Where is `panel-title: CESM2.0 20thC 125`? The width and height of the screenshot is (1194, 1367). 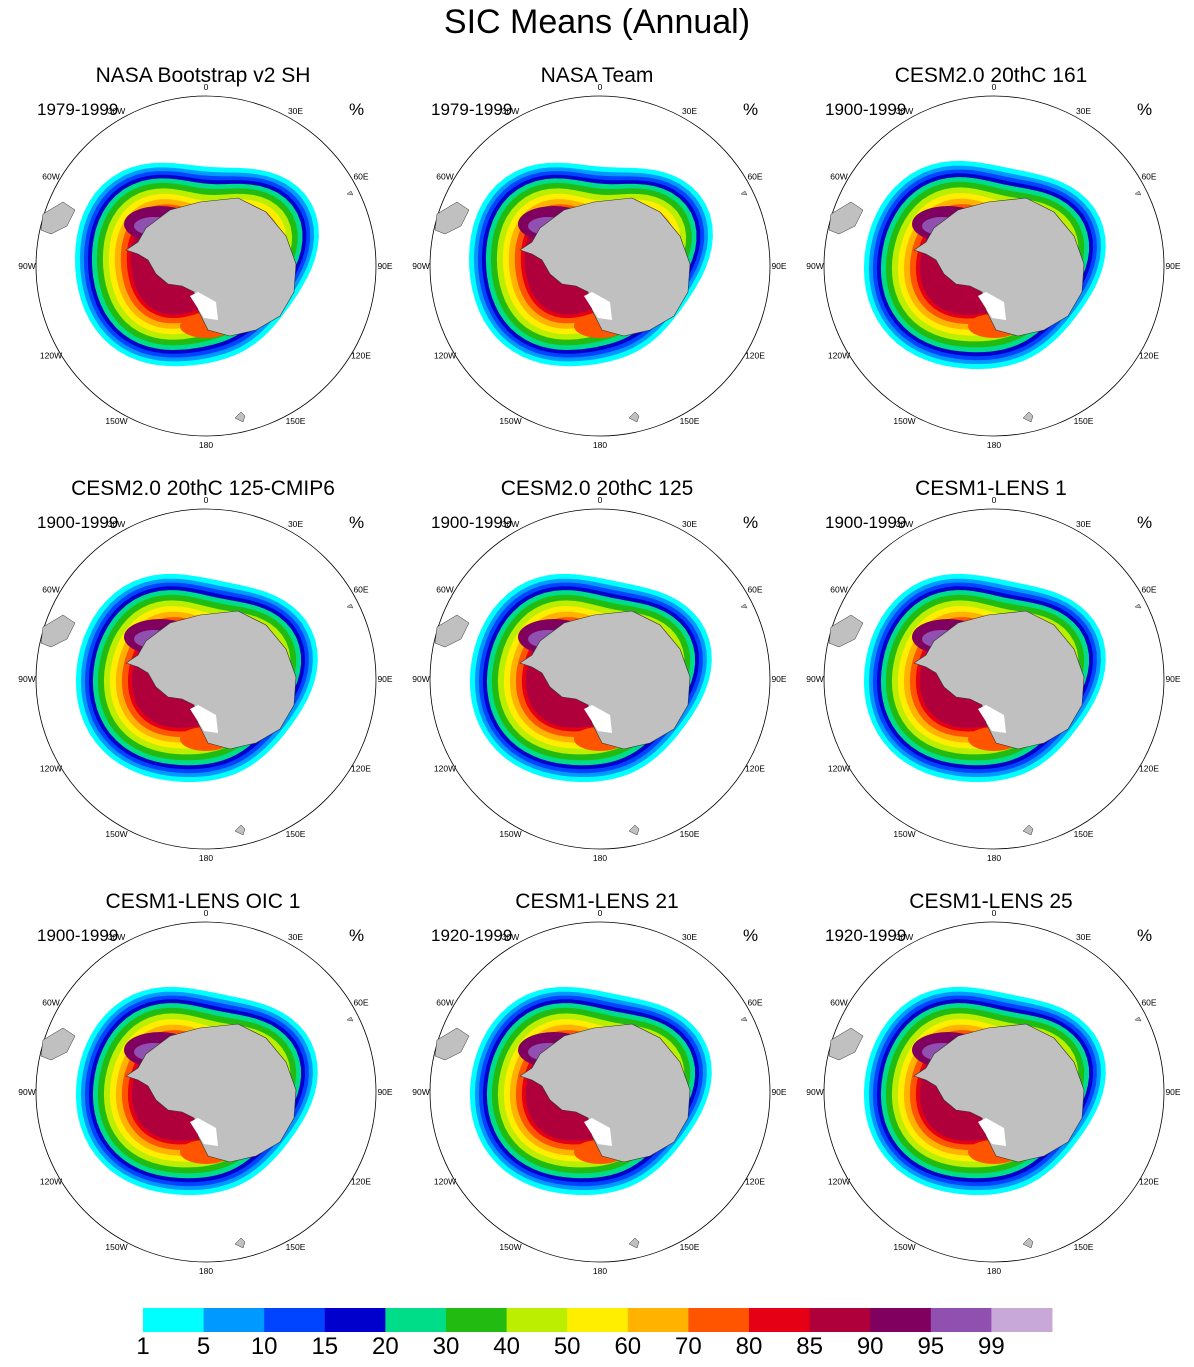 panel-title: CESM2.0 20thC 125 is located at coordinates (597, 488).